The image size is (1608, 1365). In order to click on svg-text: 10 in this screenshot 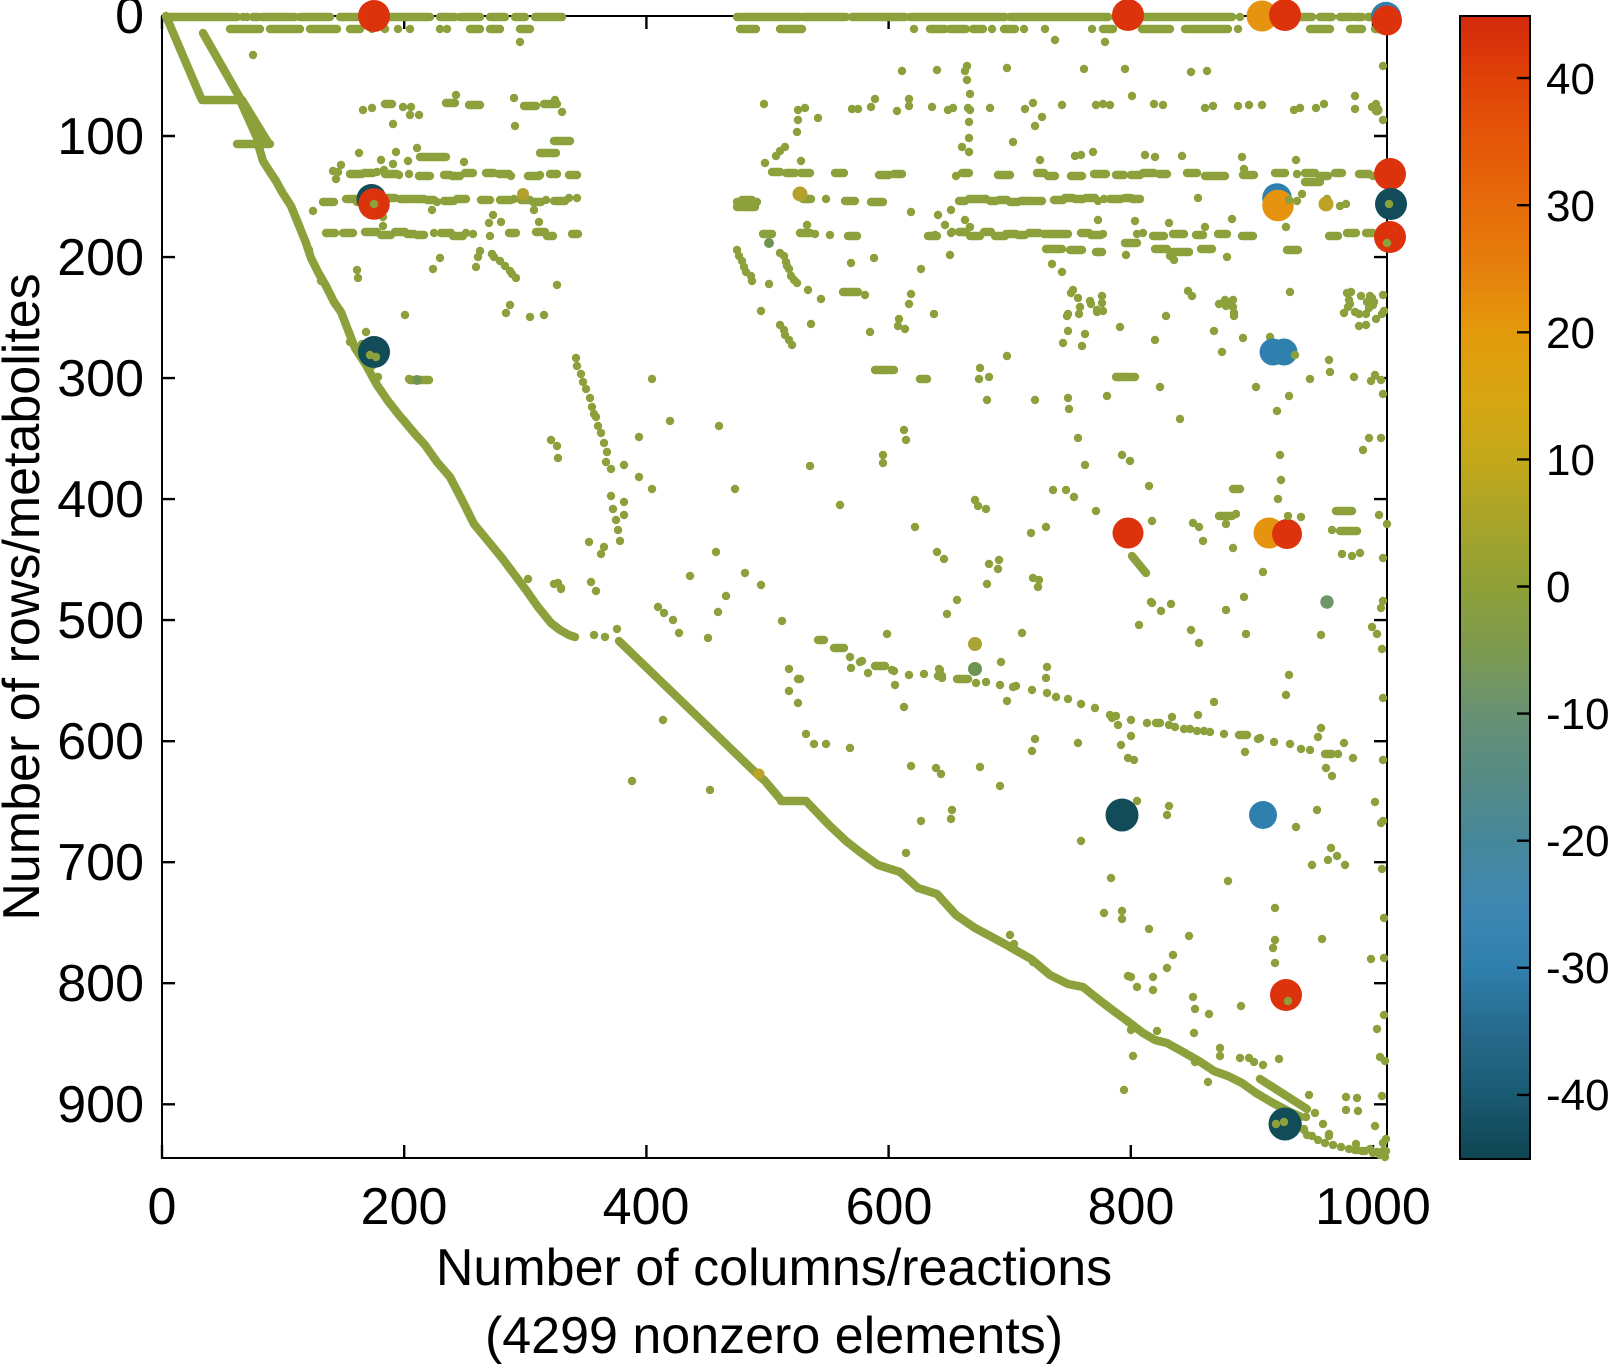, I will do `click(1570, 460)`.